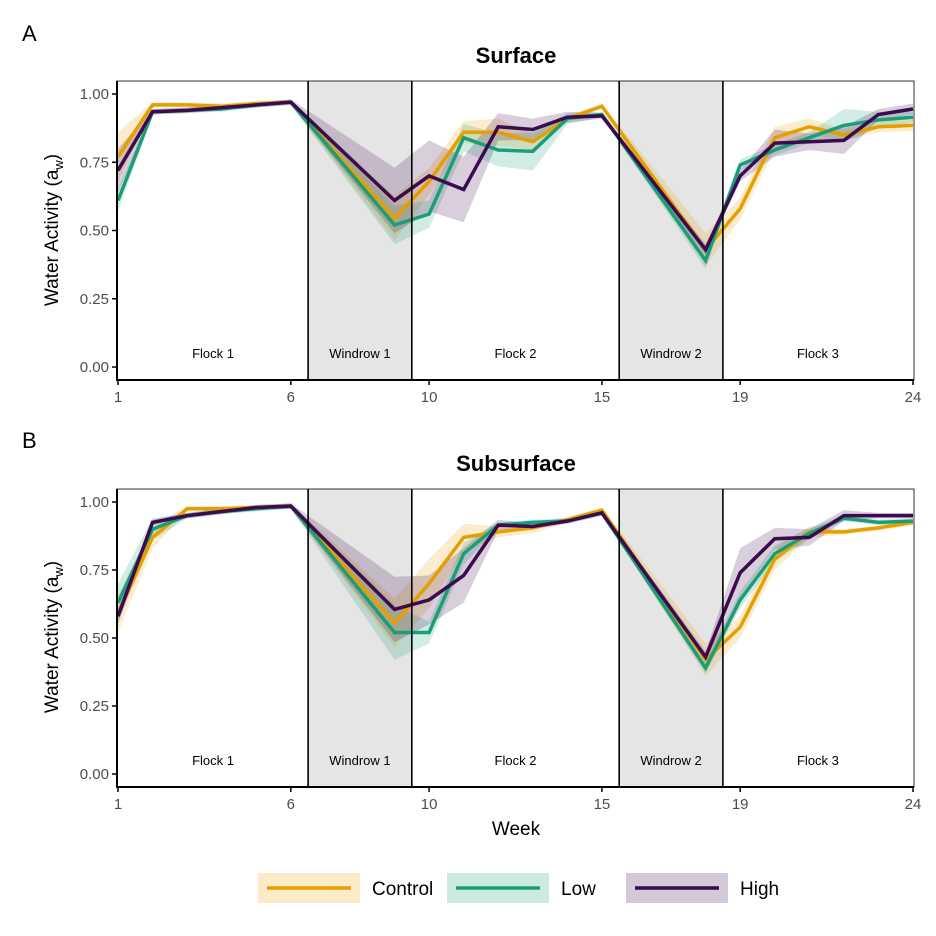 The image size is (936, 936). What do you see at coordinates (518, 888) in the screenshot?
I see `legend: Control Low High` at bounding box center [518, 888].